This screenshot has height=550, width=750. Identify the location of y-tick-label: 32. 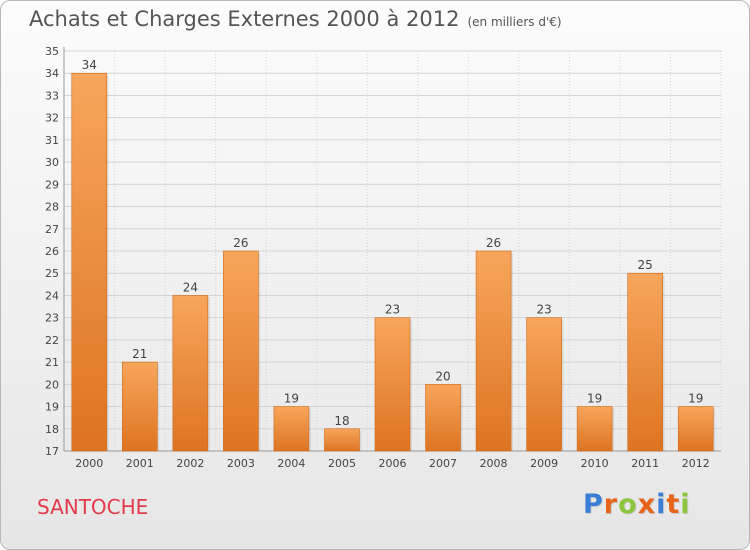
(52, 118).